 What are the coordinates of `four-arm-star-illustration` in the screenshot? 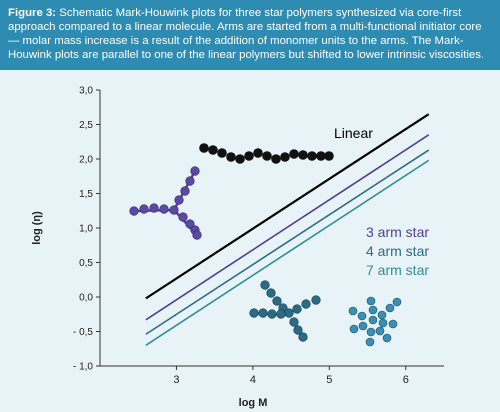 It's located at (285, 311).